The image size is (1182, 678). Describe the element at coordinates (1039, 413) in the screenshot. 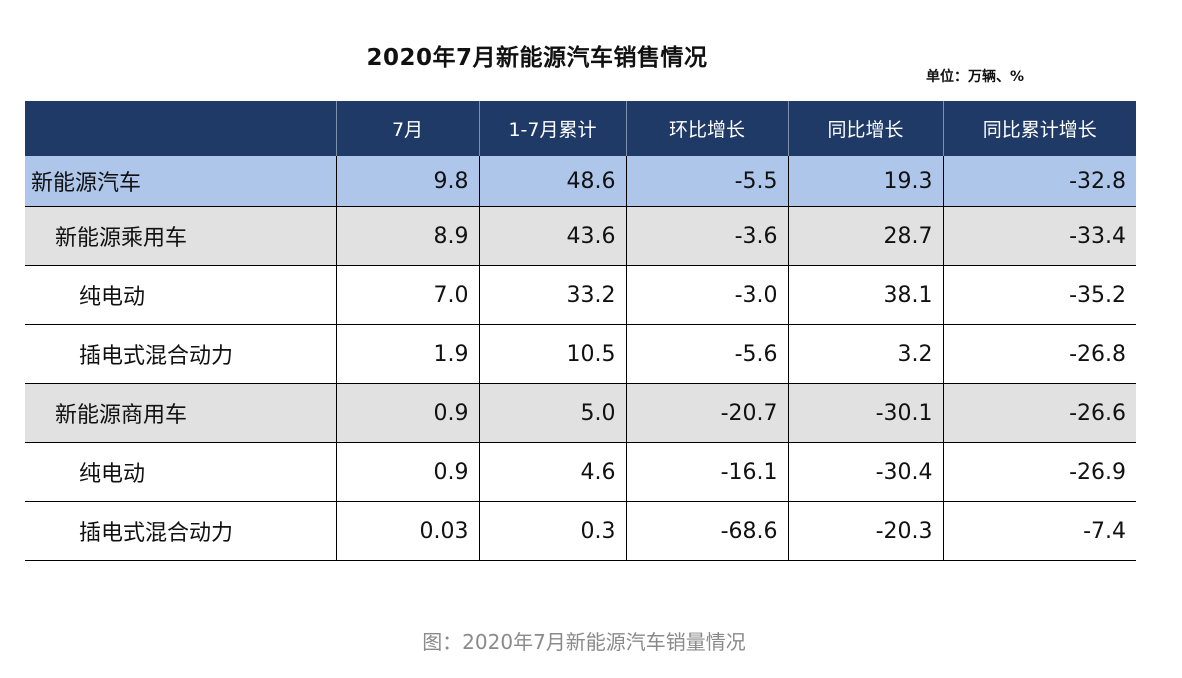

I see `cell-yoy-cumulative-growth: -26.6` at that location.